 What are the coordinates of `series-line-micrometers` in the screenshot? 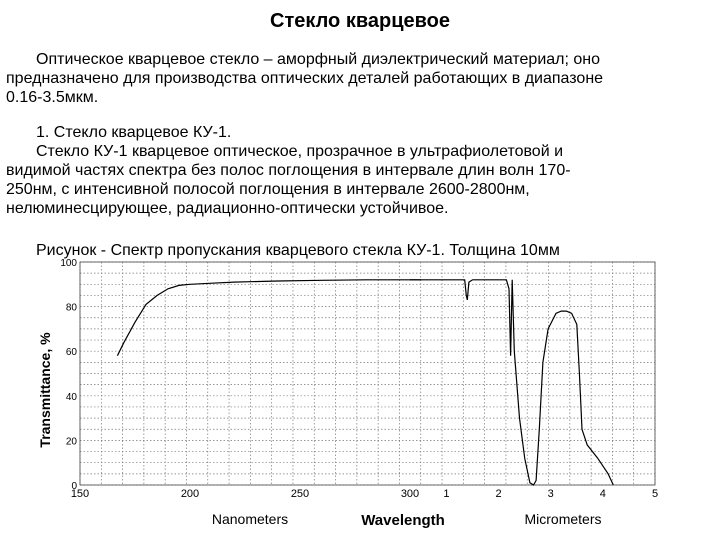 It's located at (512, 382).